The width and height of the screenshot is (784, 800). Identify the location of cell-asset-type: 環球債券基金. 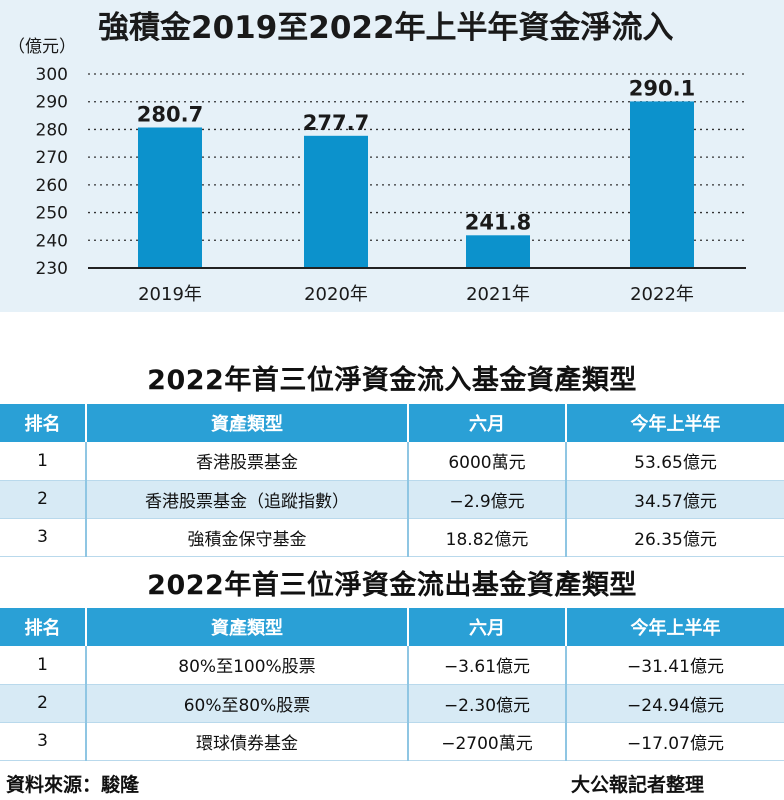
(247, 741).